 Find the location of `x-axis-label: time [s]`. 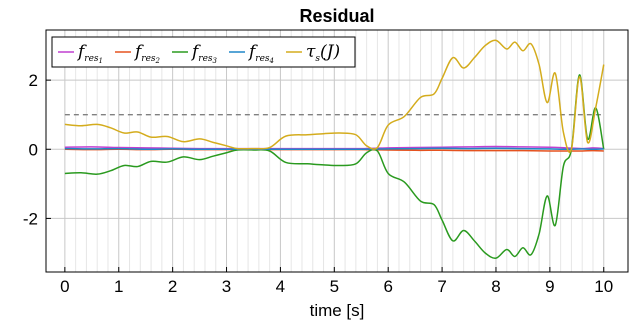

x-axis-label: time [s] is located at coordinates (337, 310).